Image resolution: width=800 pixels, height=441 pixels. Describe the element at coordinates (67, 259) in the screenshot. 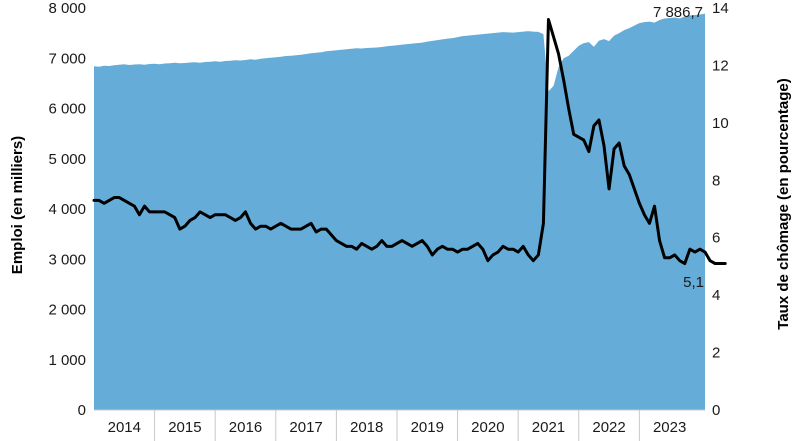

I see `left-tick-label: 3 000` at that location.